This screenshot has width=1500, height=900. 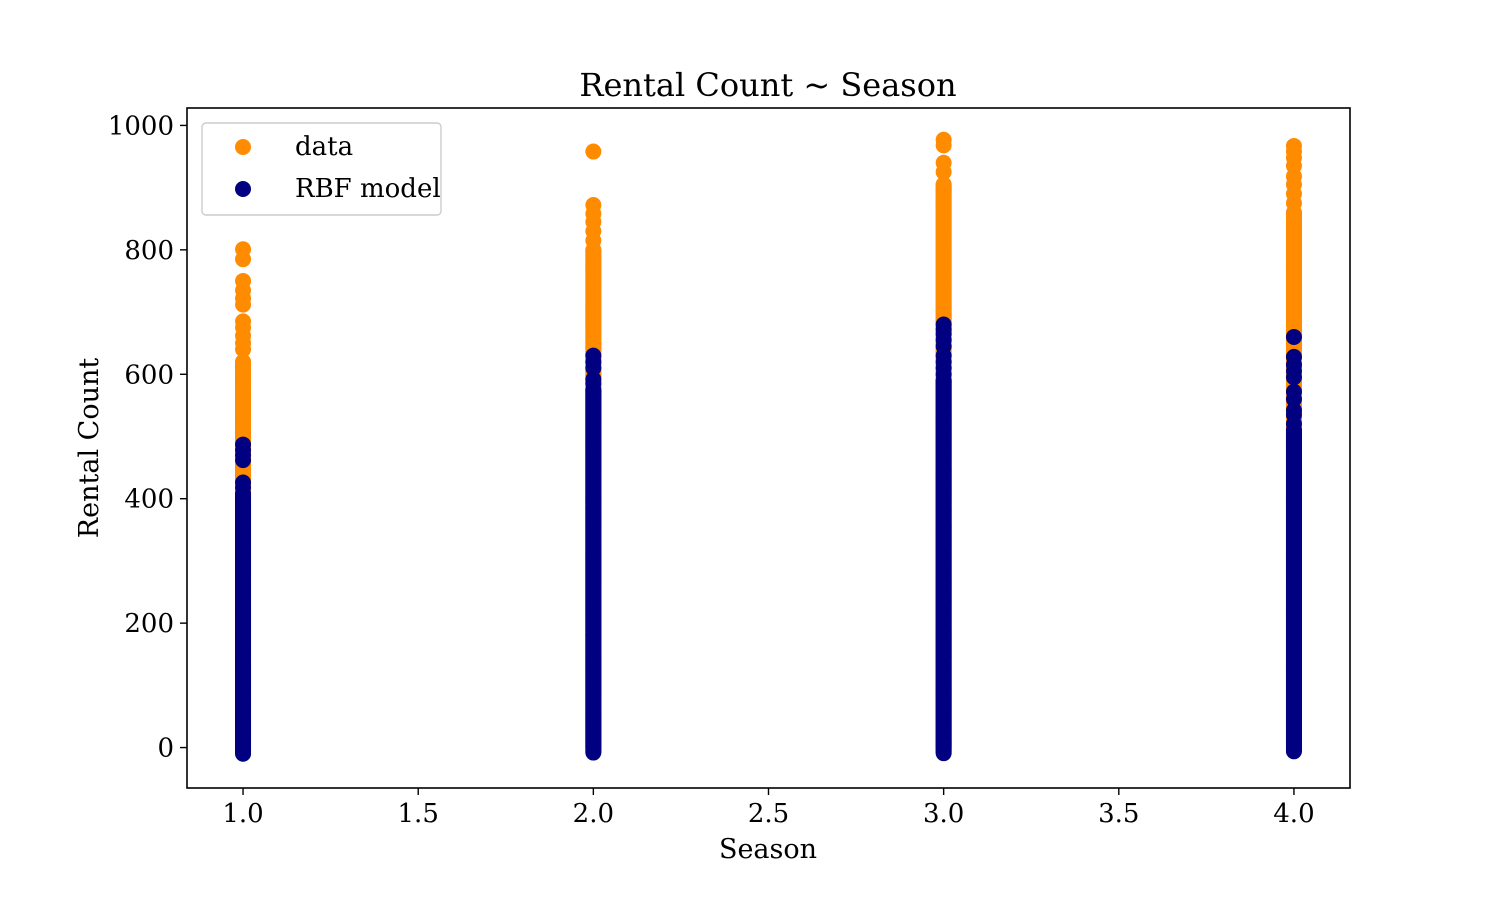 I want to click on x-tick-label: 2.0, so click(x=593, y=814).